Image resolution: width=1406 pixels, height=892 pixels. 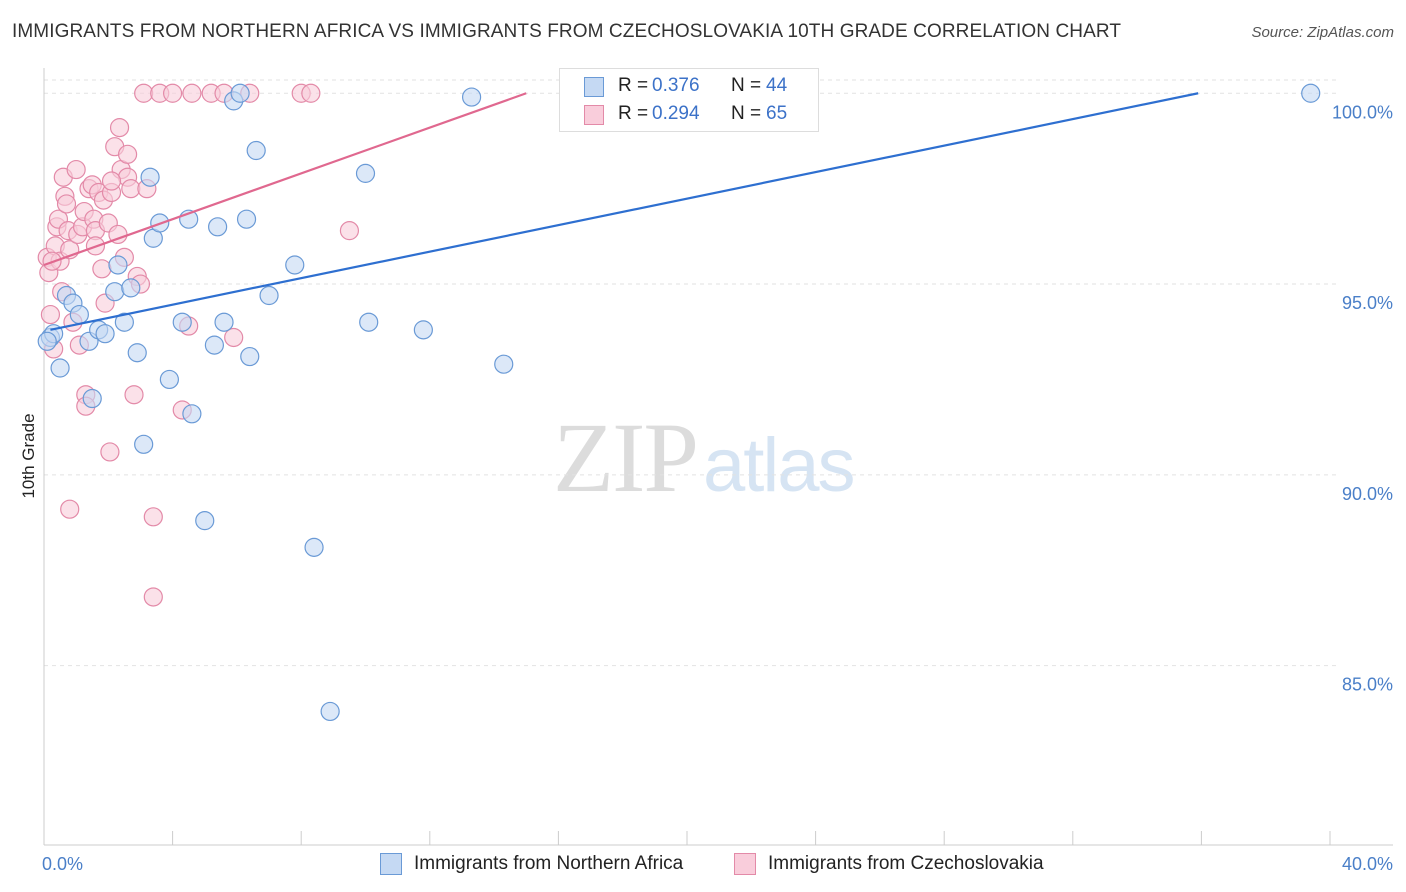 I want to click on correlation-legend: R = 0.376 N = 44 R = 0.294 N = 65, so click(x=689, y=100).